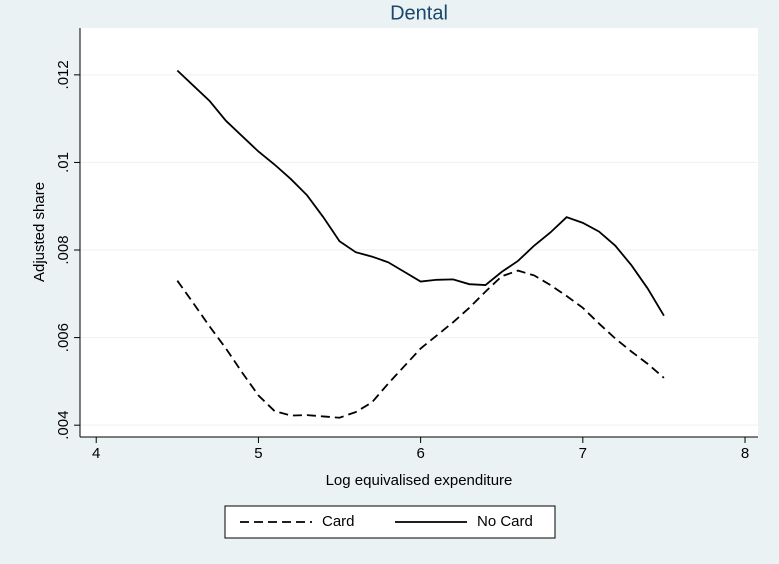 The height and width of the screenshot is (564, 779). What do you see at coordinates (420, 453) in the screenshot?
I see `x-tick-label: 6` at bounding box center [420, 453].